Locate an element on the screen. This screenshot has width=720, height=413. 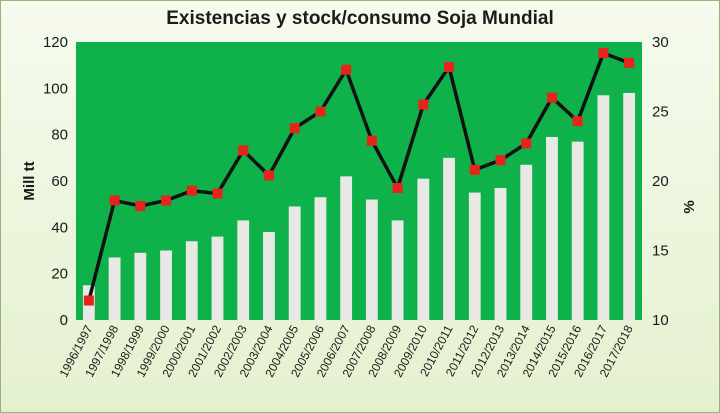
chart-title: Existencias y stock/consumo Soja Mundial is located at coordinates (360, 18).